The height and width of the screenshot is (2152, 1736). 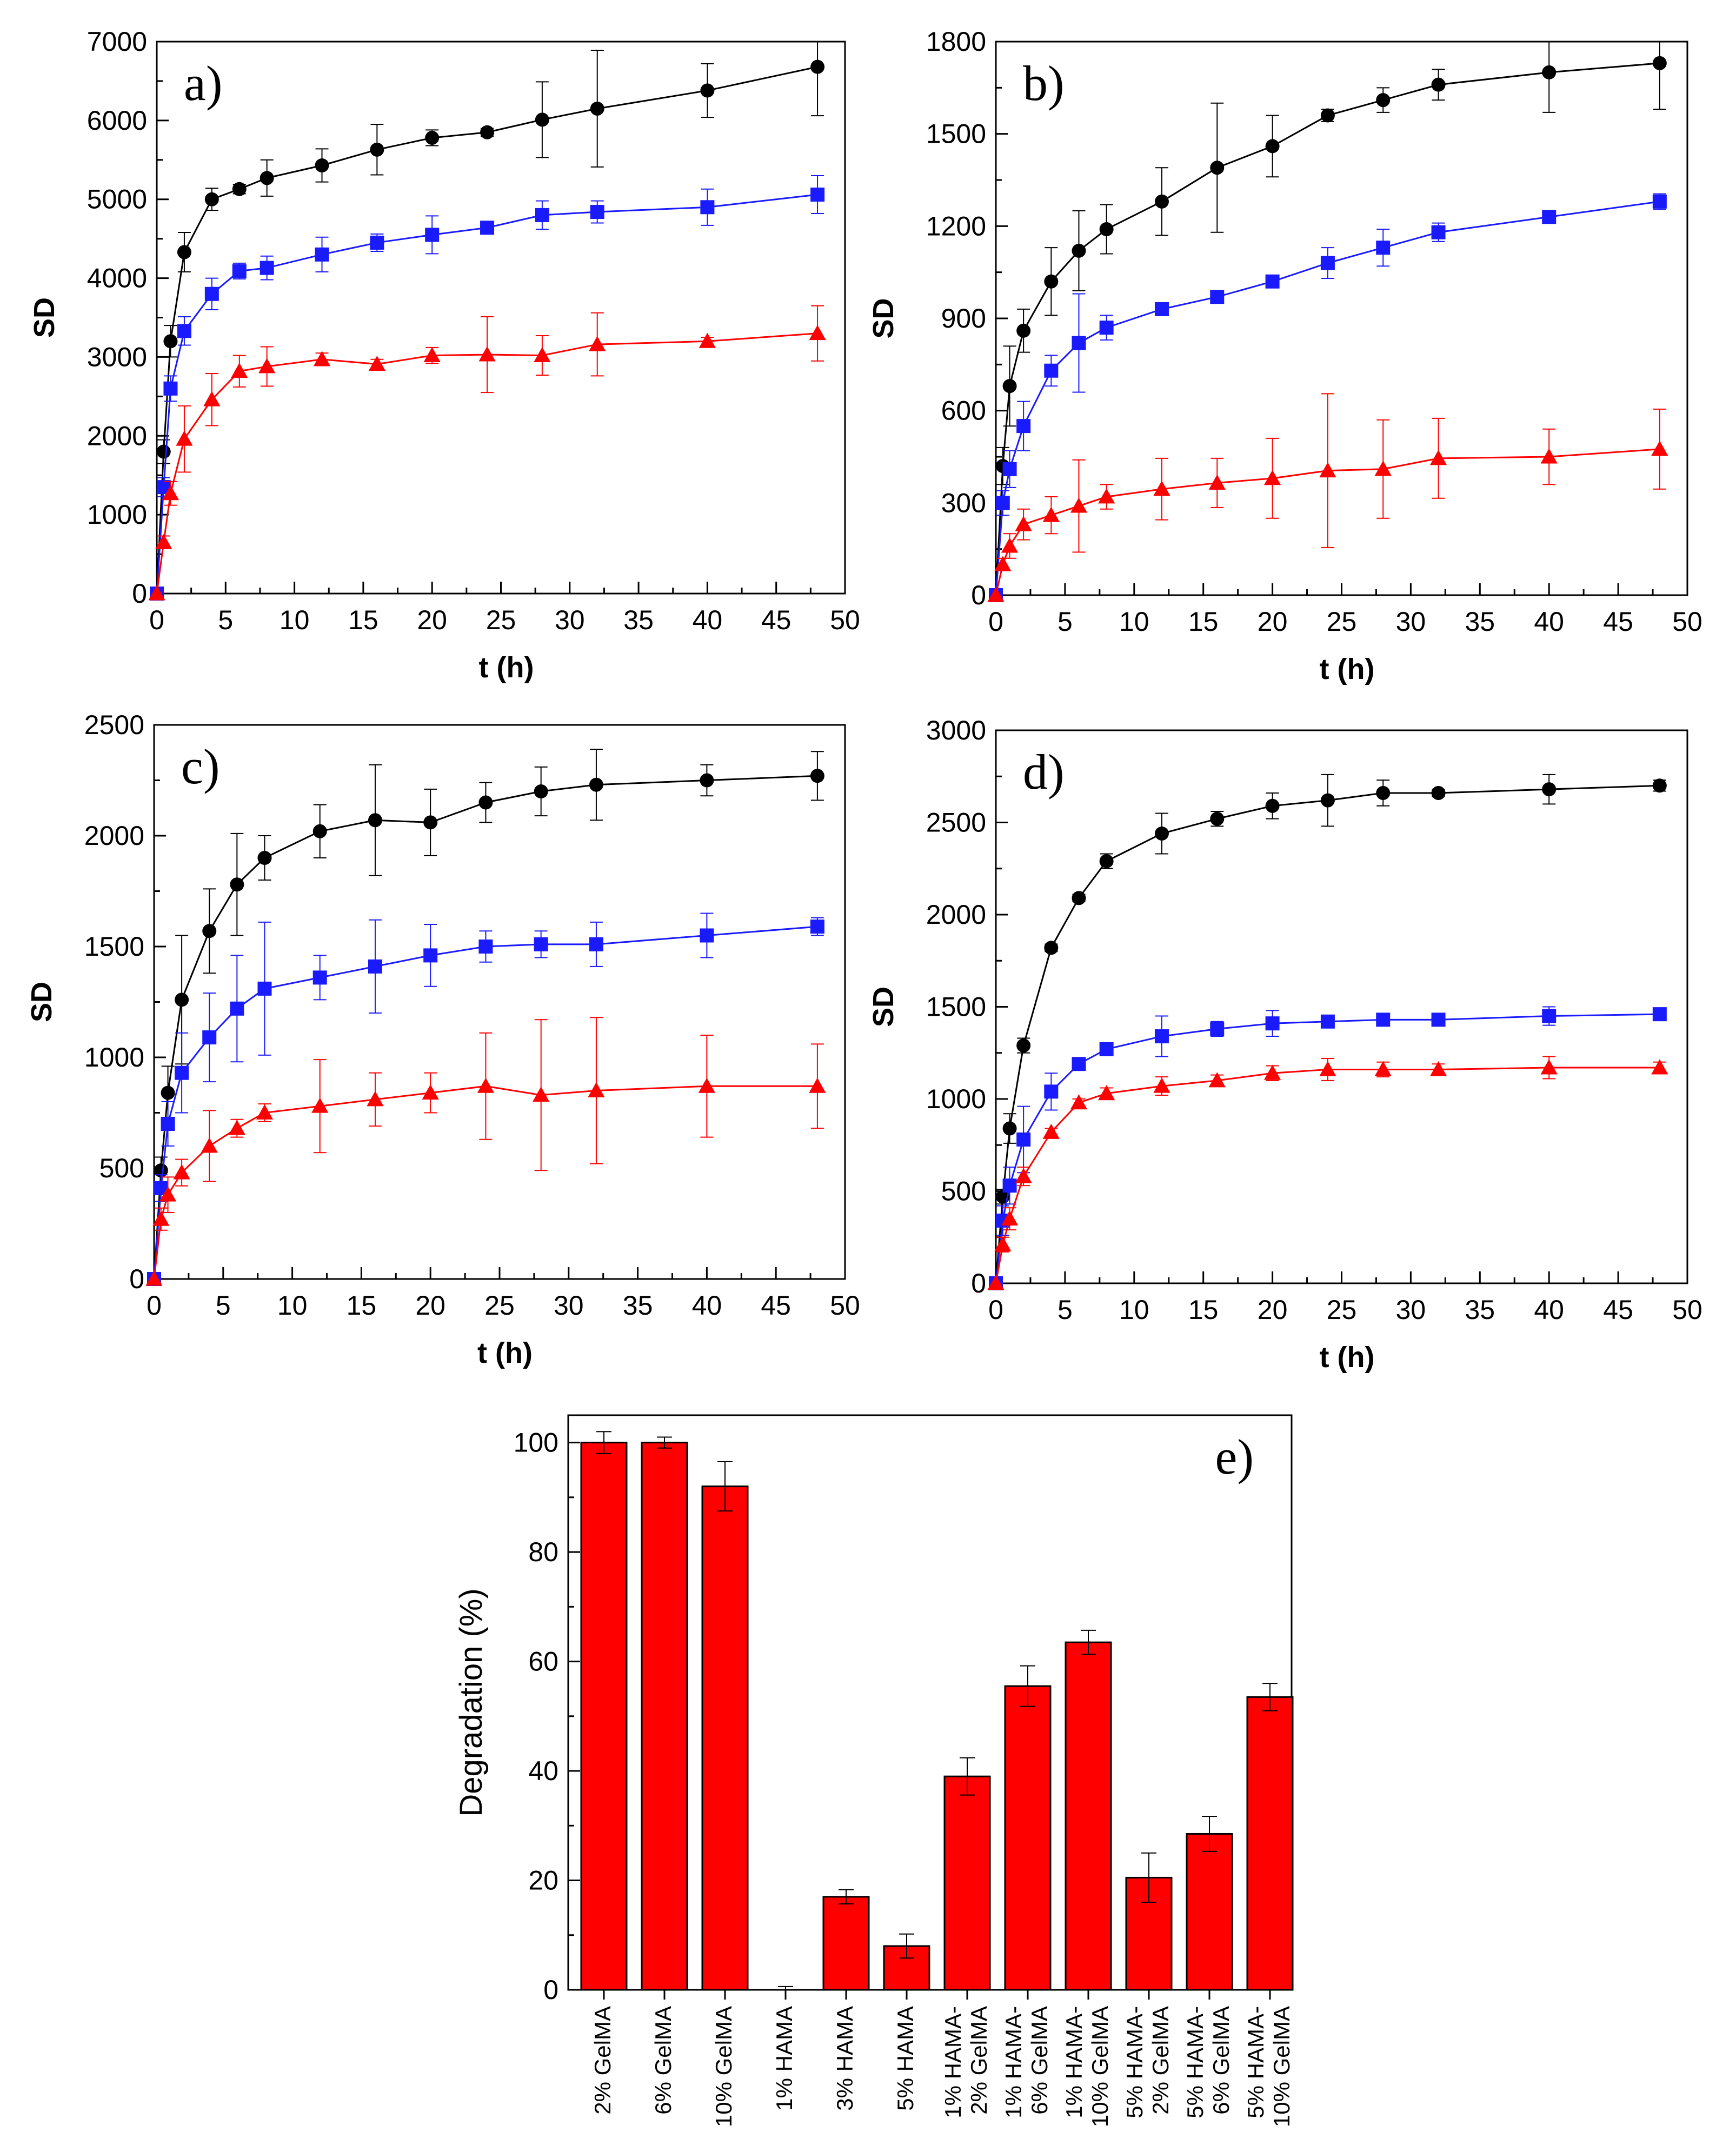 I want to click on y-tick-label: 2500, so click(x=956, y=823).